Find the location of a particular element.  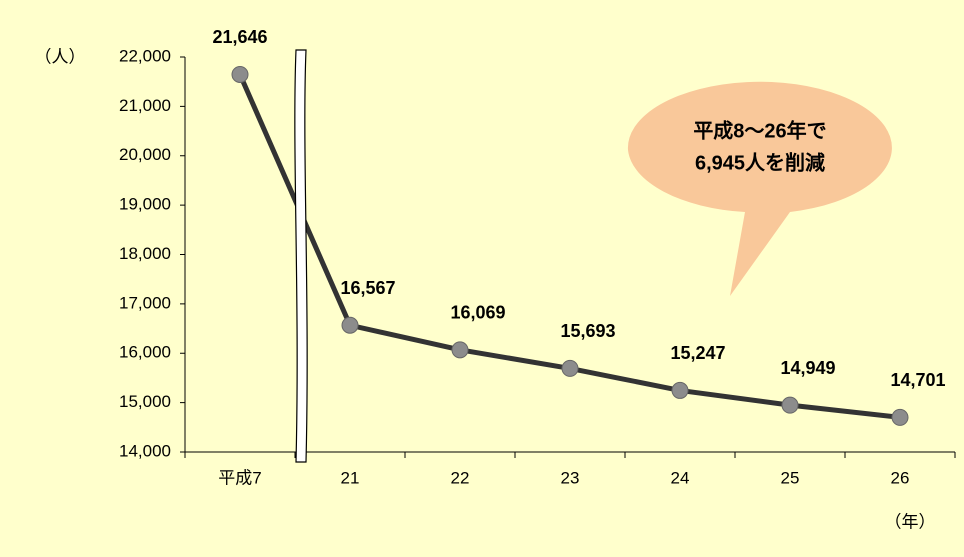

value-label: 15,693 is located at coordinates (587, 331).